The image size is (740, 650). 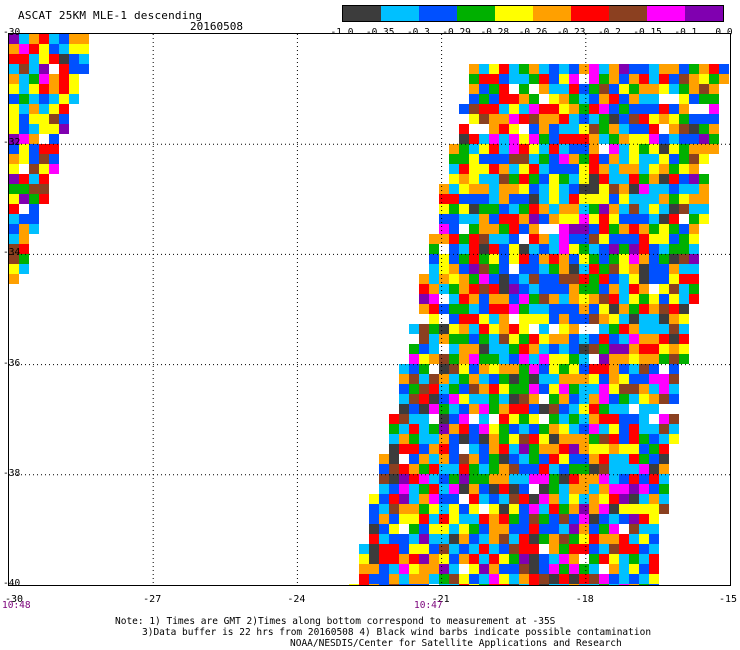 I want to click on time-label-left: 10:48, so click(x=16, y=605).